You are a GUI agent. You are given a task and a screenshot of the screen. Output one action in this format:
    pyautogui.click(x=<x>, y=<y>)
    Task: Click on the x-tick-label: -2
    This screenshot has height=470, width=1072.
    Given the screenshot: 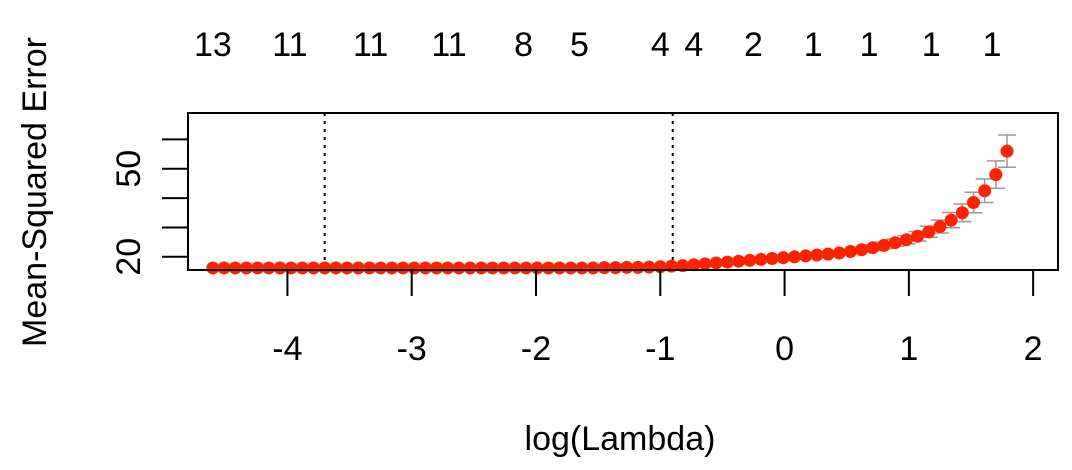 What is the action you would take?
    pyautogui.click(x=536, y=349)
    